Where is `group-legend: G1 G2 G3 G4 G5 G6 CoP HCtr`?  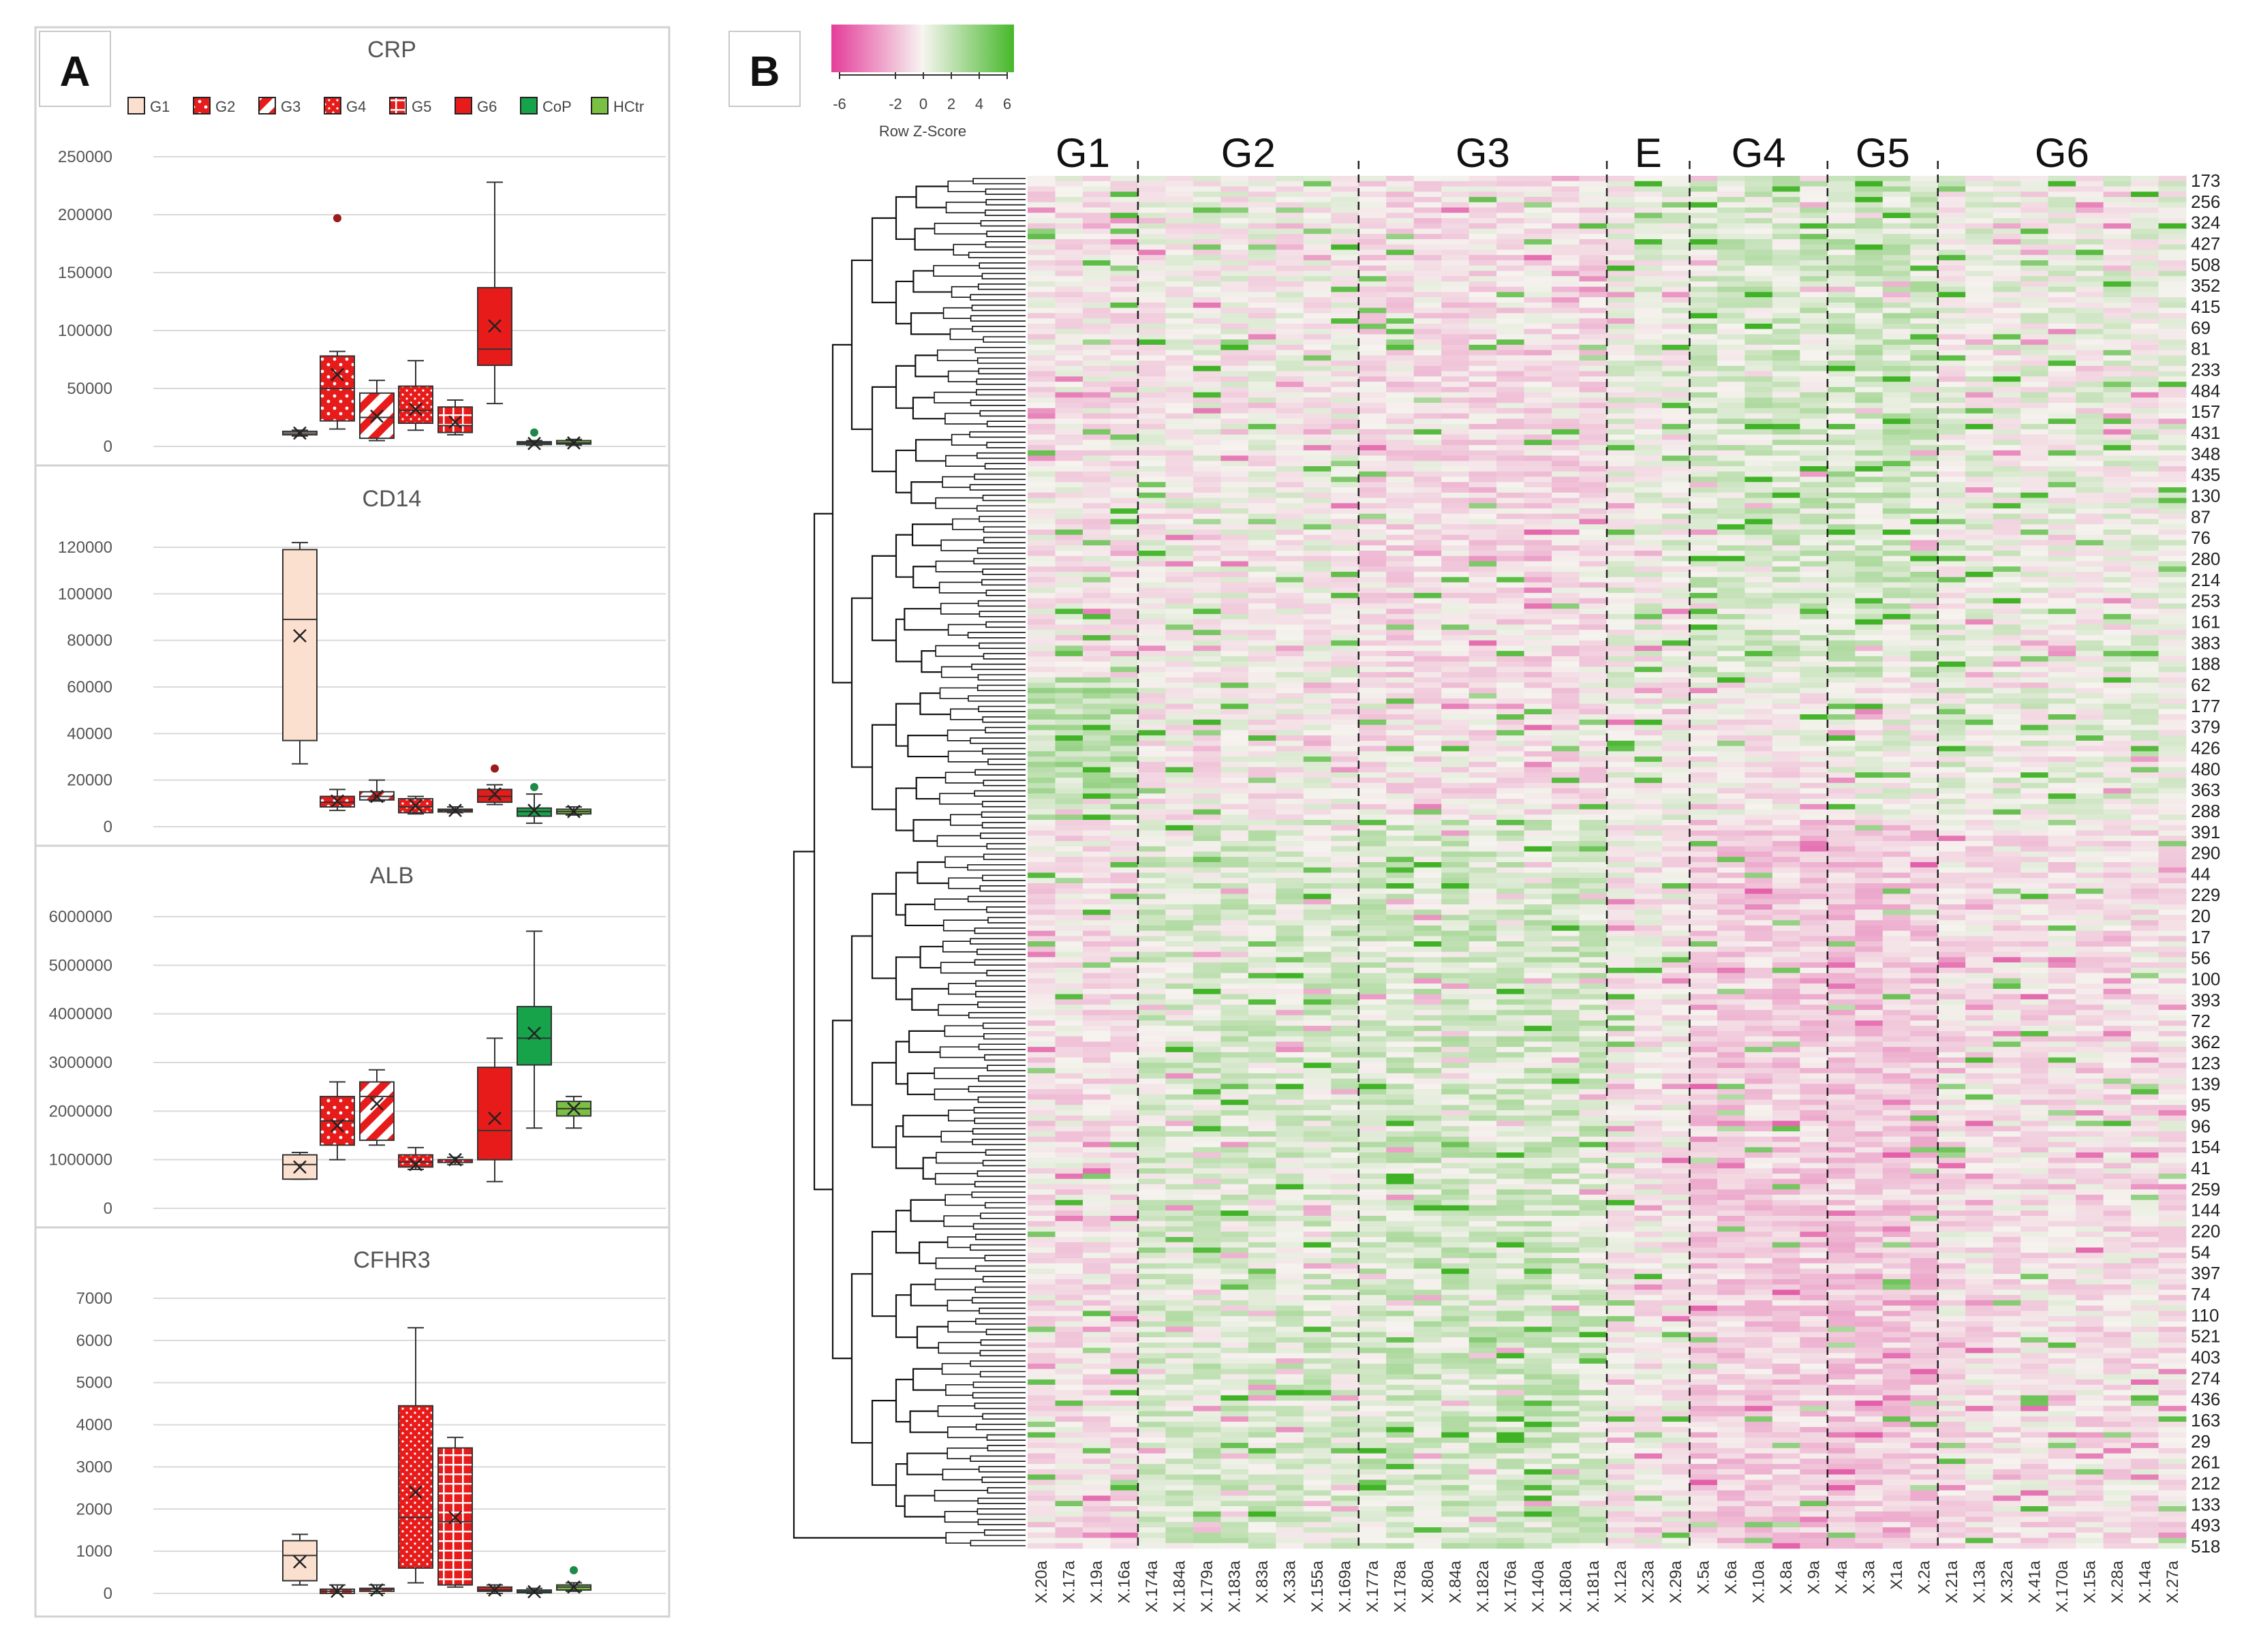
group-legend: G1 G2 G3 G4 G5 G6 CoP HCtr is located at coordinates (385, 106).